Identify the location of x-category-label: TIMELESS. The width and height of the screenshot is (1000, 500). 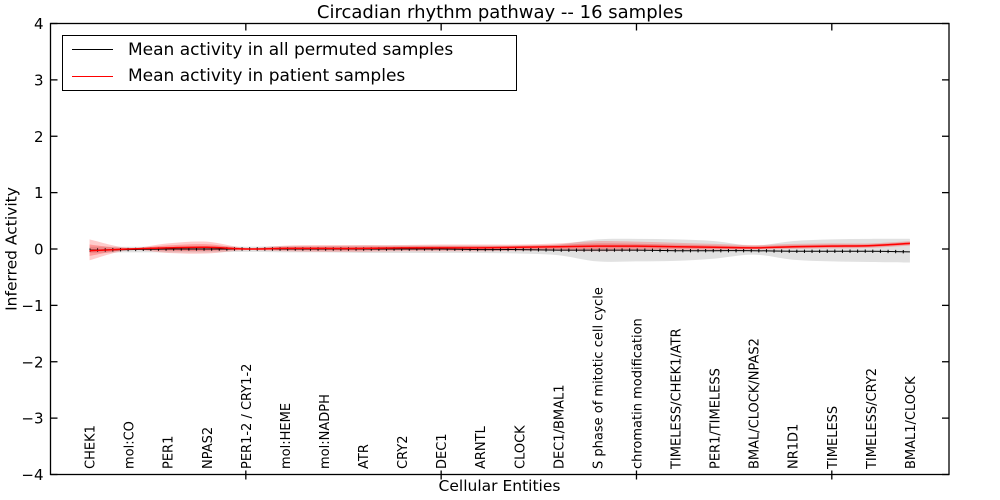
(833, 438).